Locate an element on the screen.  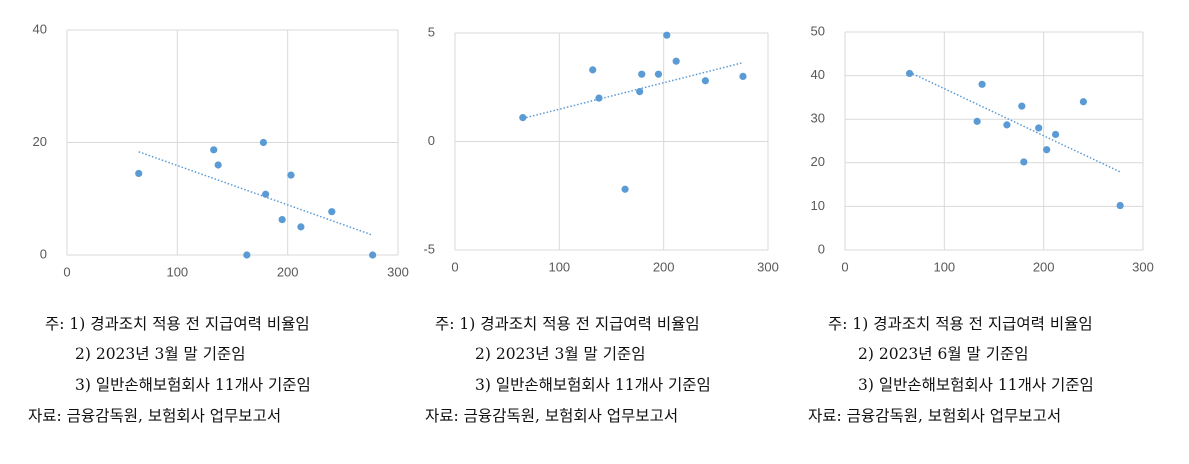
y-tick-label: -5 is located at coordinates (429, 248).